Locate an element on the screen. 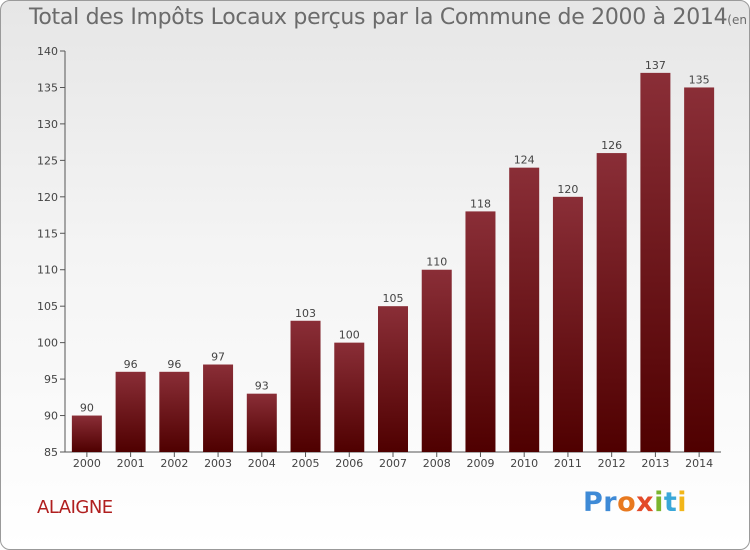 The image size is (750, 550). y-tick-label: 120 is located at coordinates (47, 197).